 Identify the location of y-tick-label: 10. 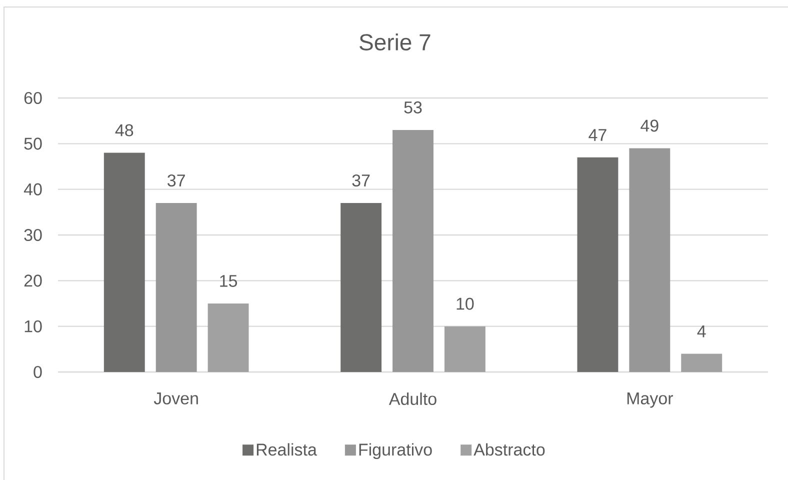
(33, 326).